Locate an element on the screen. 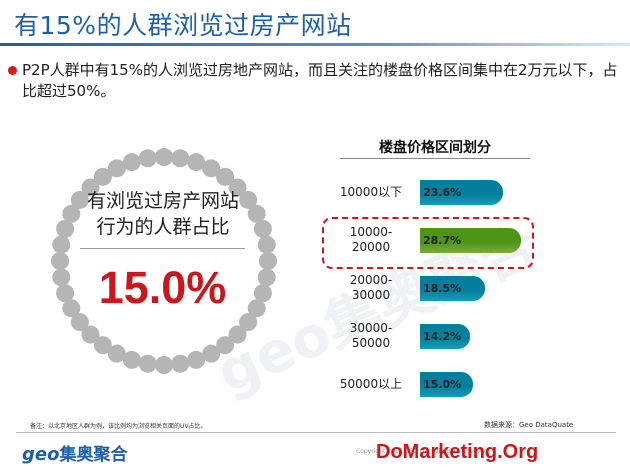 This screenshot has width=630, height=473. footer-divider is located at coordinates (316, 432).